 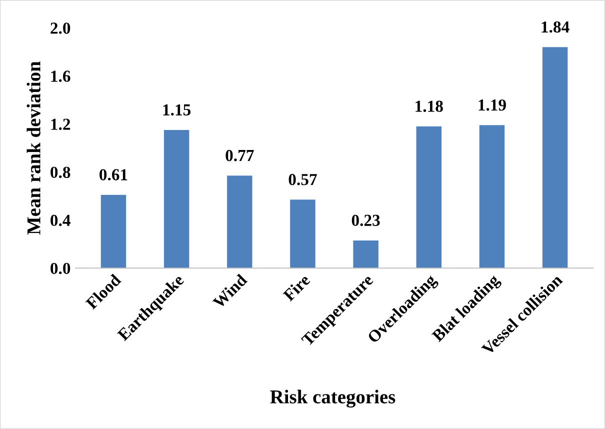 What do you see at coordinates (333, 399) in the screenshot?
I see `x-axis-title: Risk categories` at bounding box center [333, 399].